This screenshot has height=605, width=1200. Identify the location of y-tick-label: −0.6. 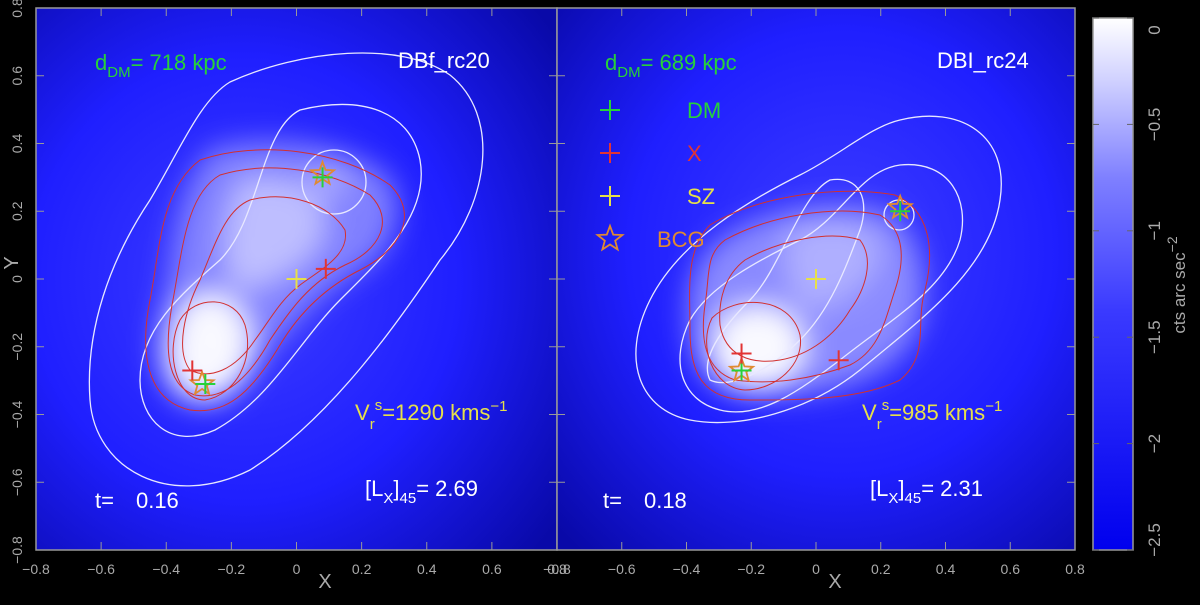
(17, 482).